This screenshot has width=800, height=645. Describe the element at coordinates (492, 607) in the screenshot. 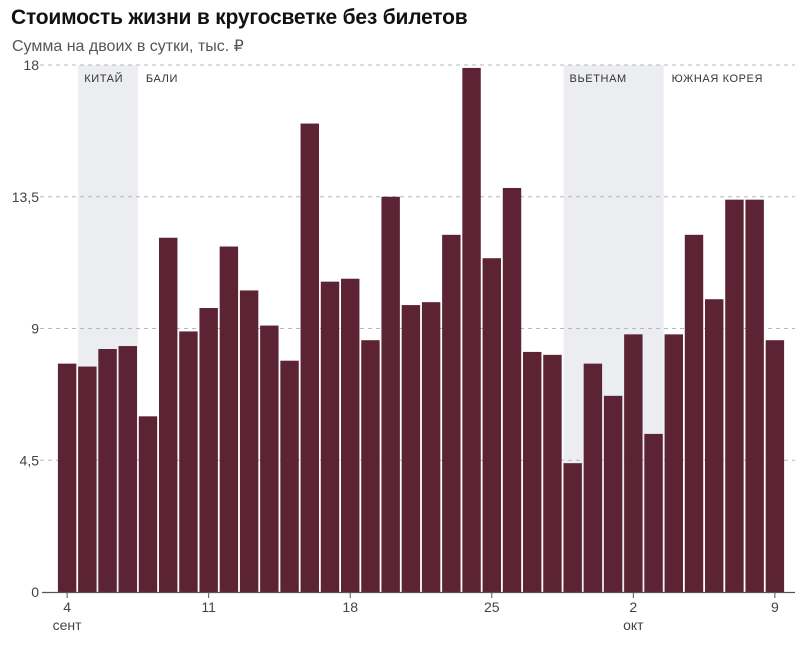

I see `x-tick-label: 25` at that location.